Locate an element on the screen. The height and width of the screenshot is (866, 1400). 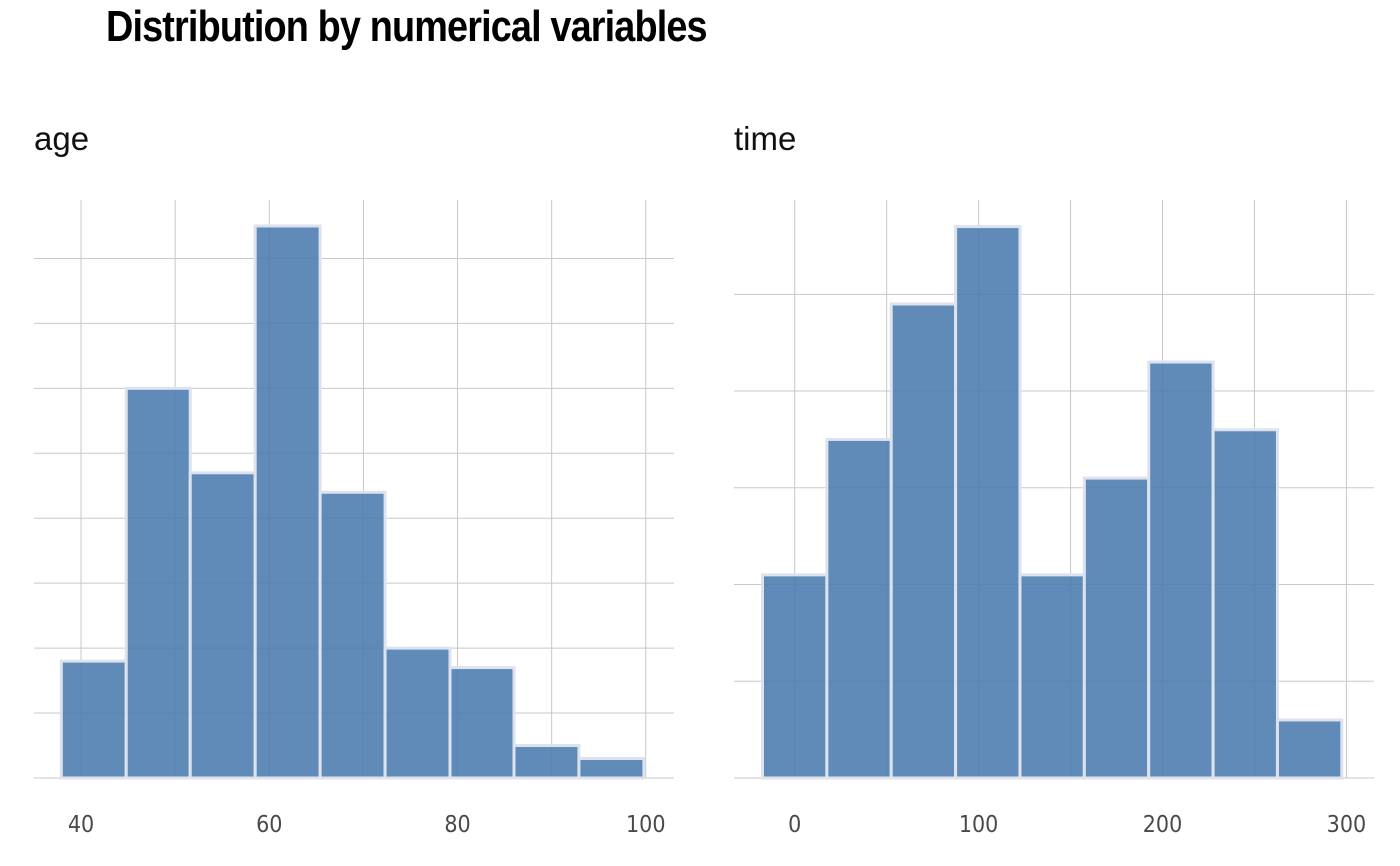
panel-title-age: age is located at coordinates (62, 138).